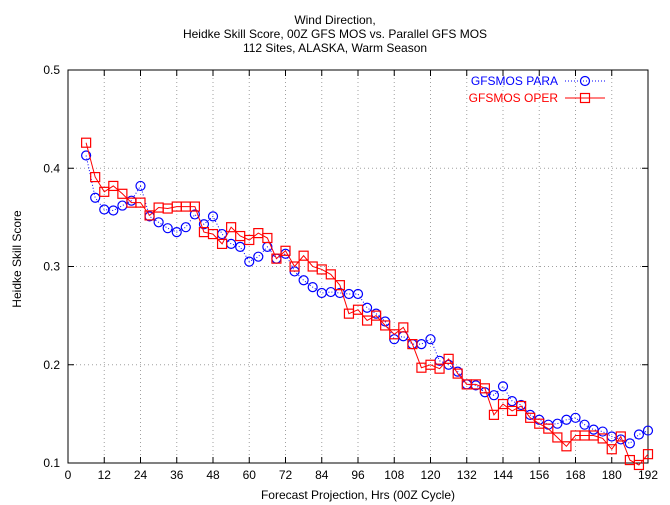 The image size is (670, 505). What do you see at coordinates (585, 98) in the screenshot?
I see `legend-marker-oper` at bounding box center [585, 98].